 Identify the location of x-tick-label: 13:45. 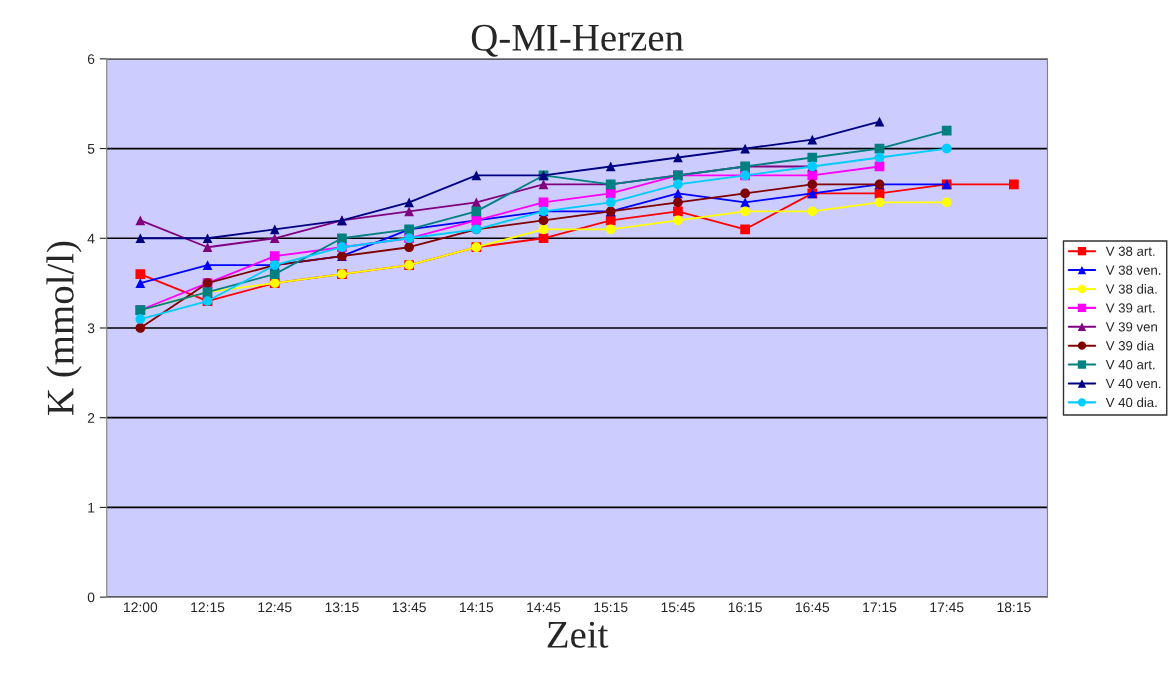
(409, 607).